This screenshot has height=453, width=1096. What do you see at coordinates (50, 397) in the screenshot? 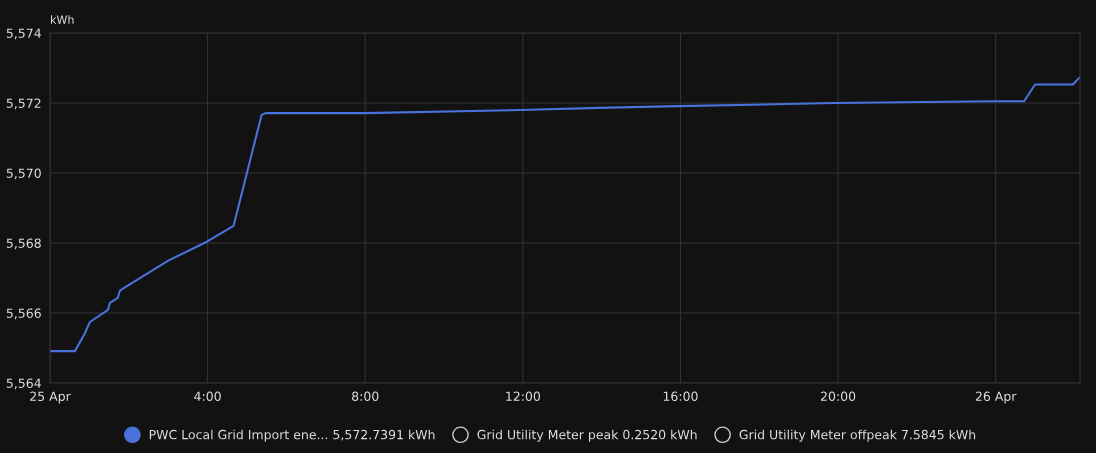
I see `x-tick-label: 25 Apr` at bounding box center [50, 397].